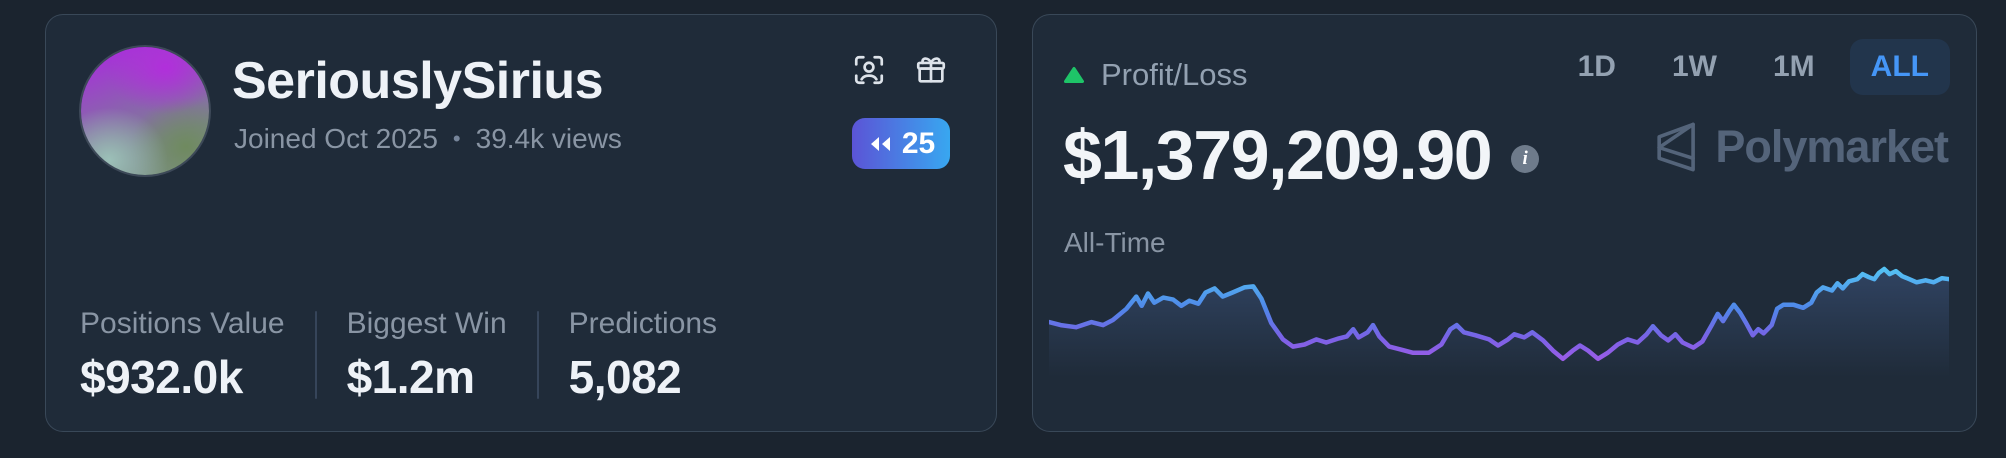 The image size is (2006, 458). Describe the element at coordinates (1597, 67) in the screenshot. I see `range-button-1d: 1D` at that location.